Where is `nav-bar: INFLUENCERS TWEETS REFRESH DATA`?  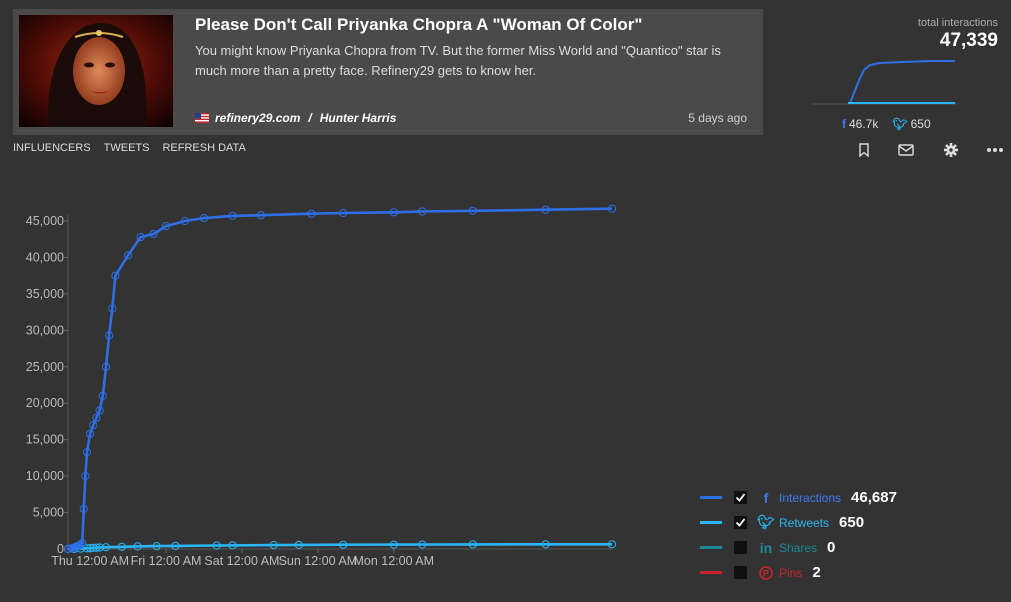 nav-bar: INFLUENCERS TWEETS REFRESH DATA is located at coordinates (129, 148).